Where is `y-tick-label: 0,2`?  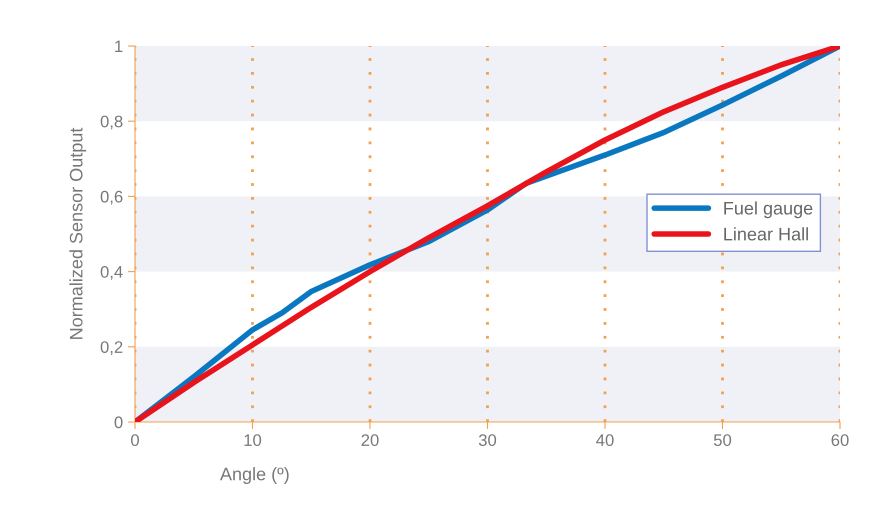
y-tick-label: 0,2 is located at coordinates (111, 348).